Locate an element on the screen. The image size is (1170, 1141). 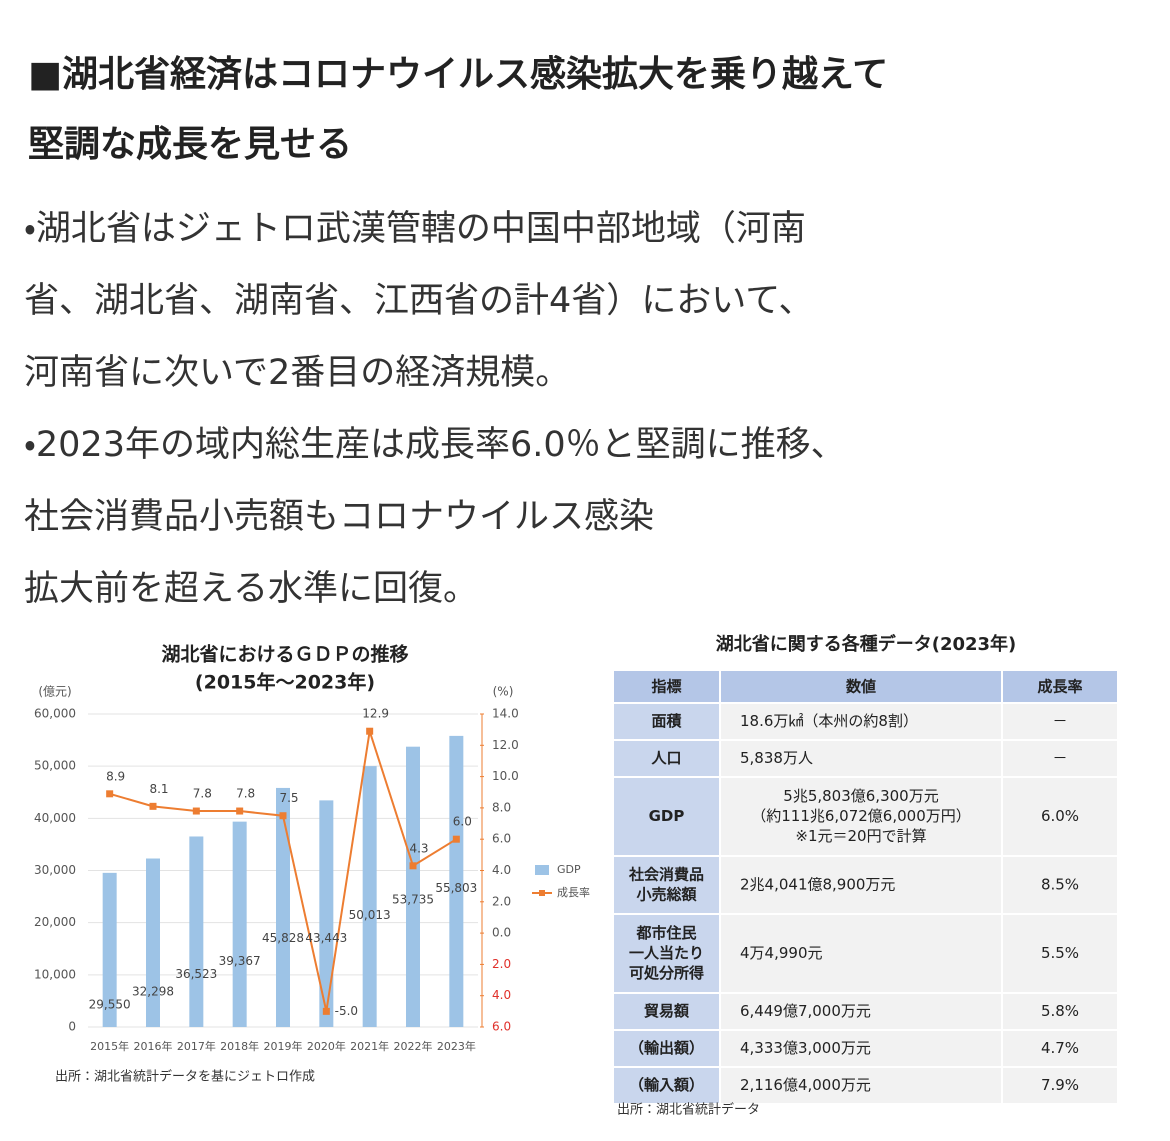
line-value-label: 4.3 is located at coordinates (418, 848).